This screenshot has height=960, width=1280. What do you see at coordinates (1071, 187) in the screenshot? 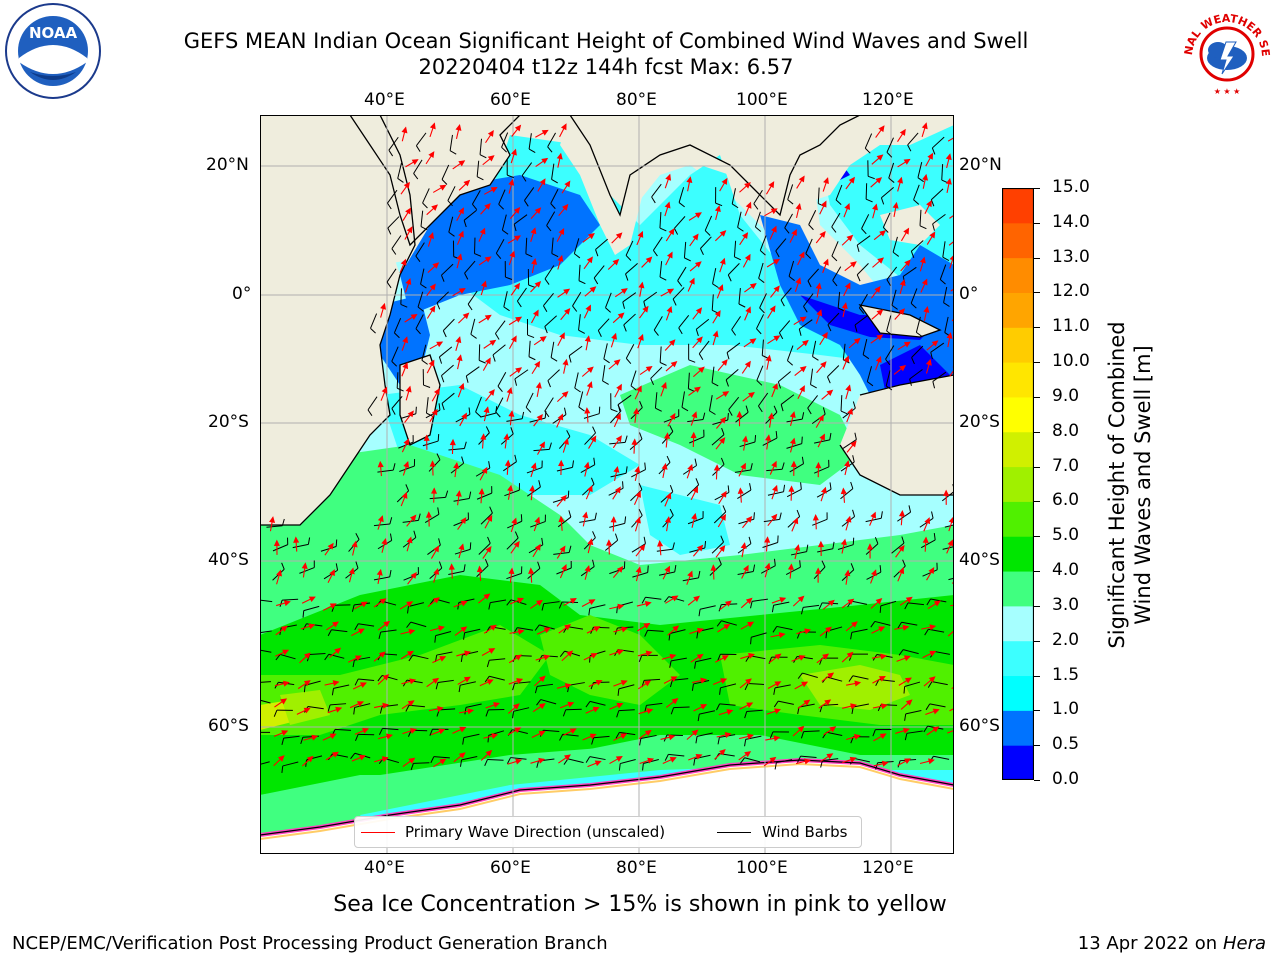
I see `colorbar-tick: 15.0` at bounding box center [1071, 187].